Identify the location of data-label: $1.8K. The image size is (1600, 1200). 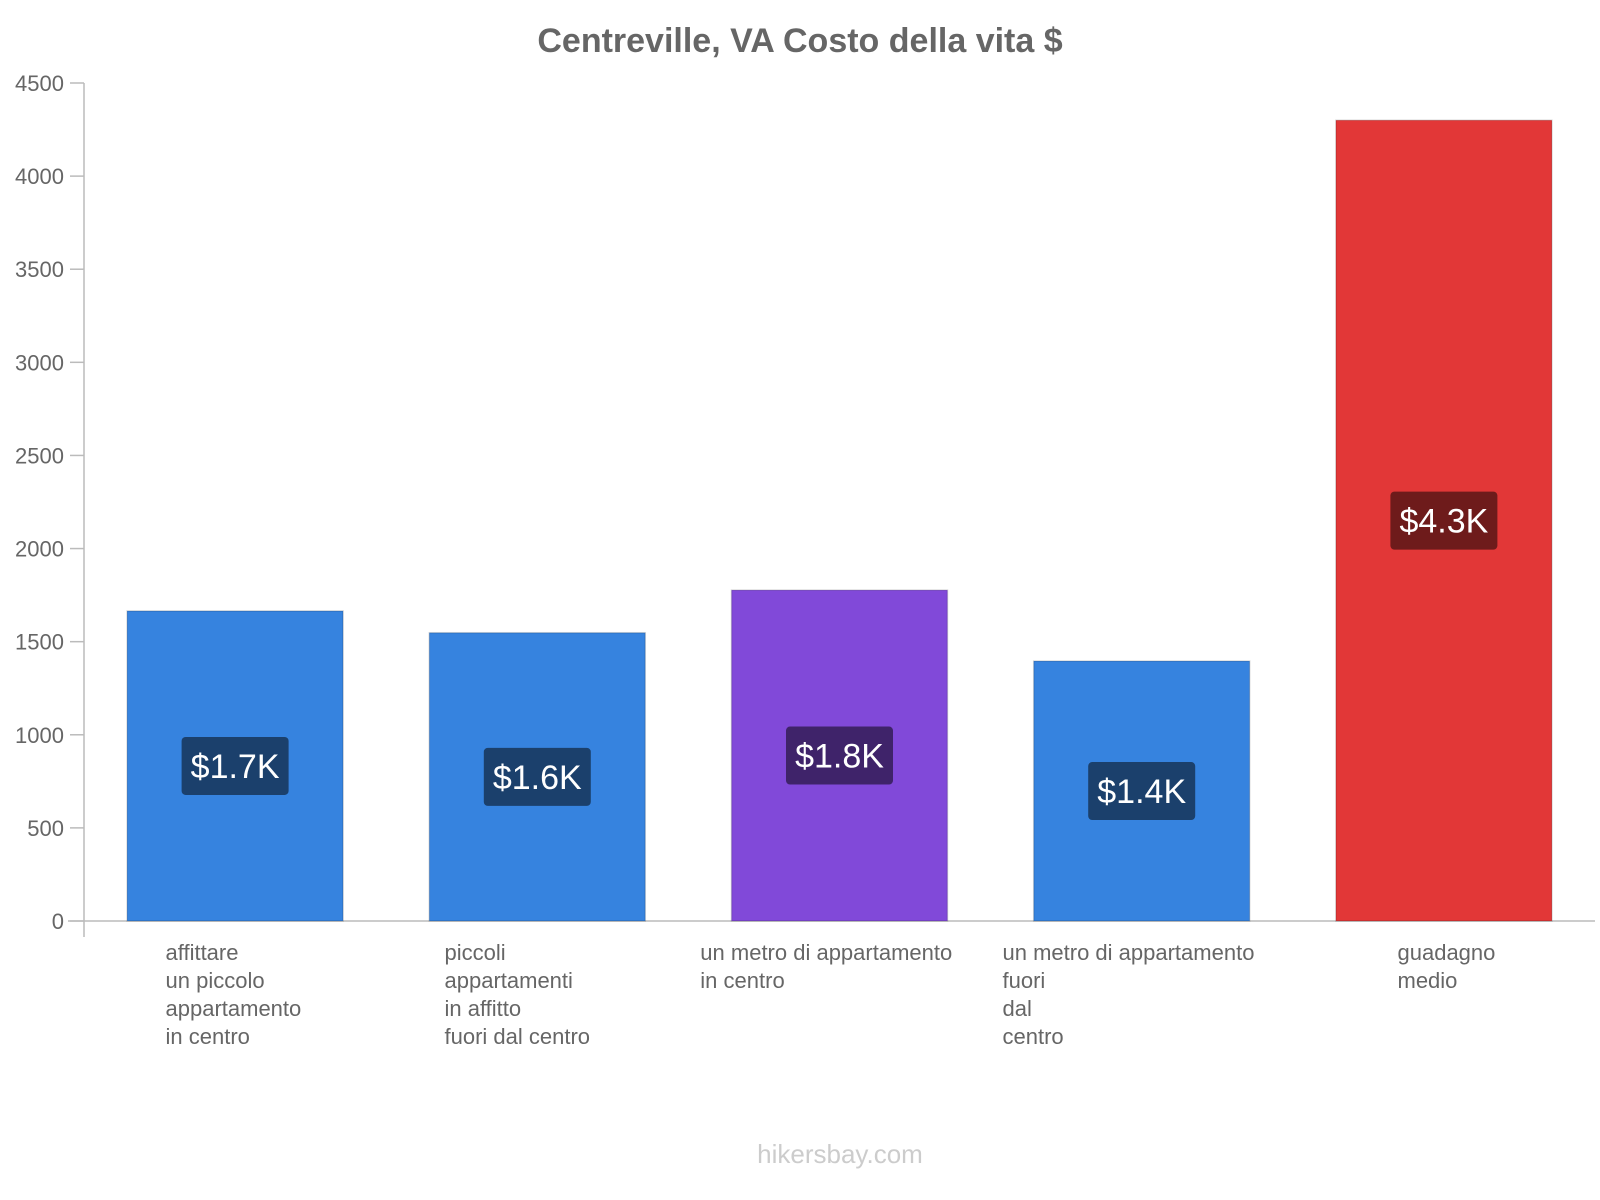
(839, 757).